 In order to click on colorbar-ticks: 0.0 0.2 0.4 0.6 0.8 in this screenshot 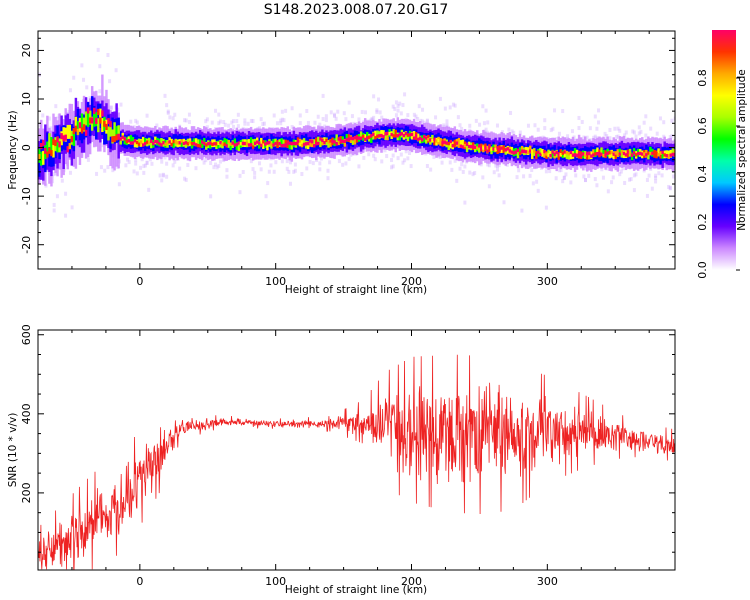, I will do `click(718, 174)`.